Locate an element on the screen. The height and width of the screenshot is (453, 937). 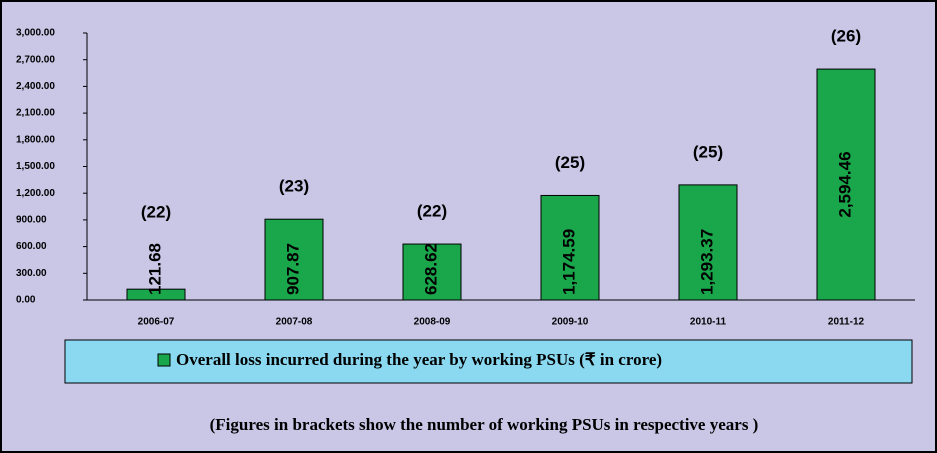
x-tick-label: 2008-09 is located at coordinates (432, 322).